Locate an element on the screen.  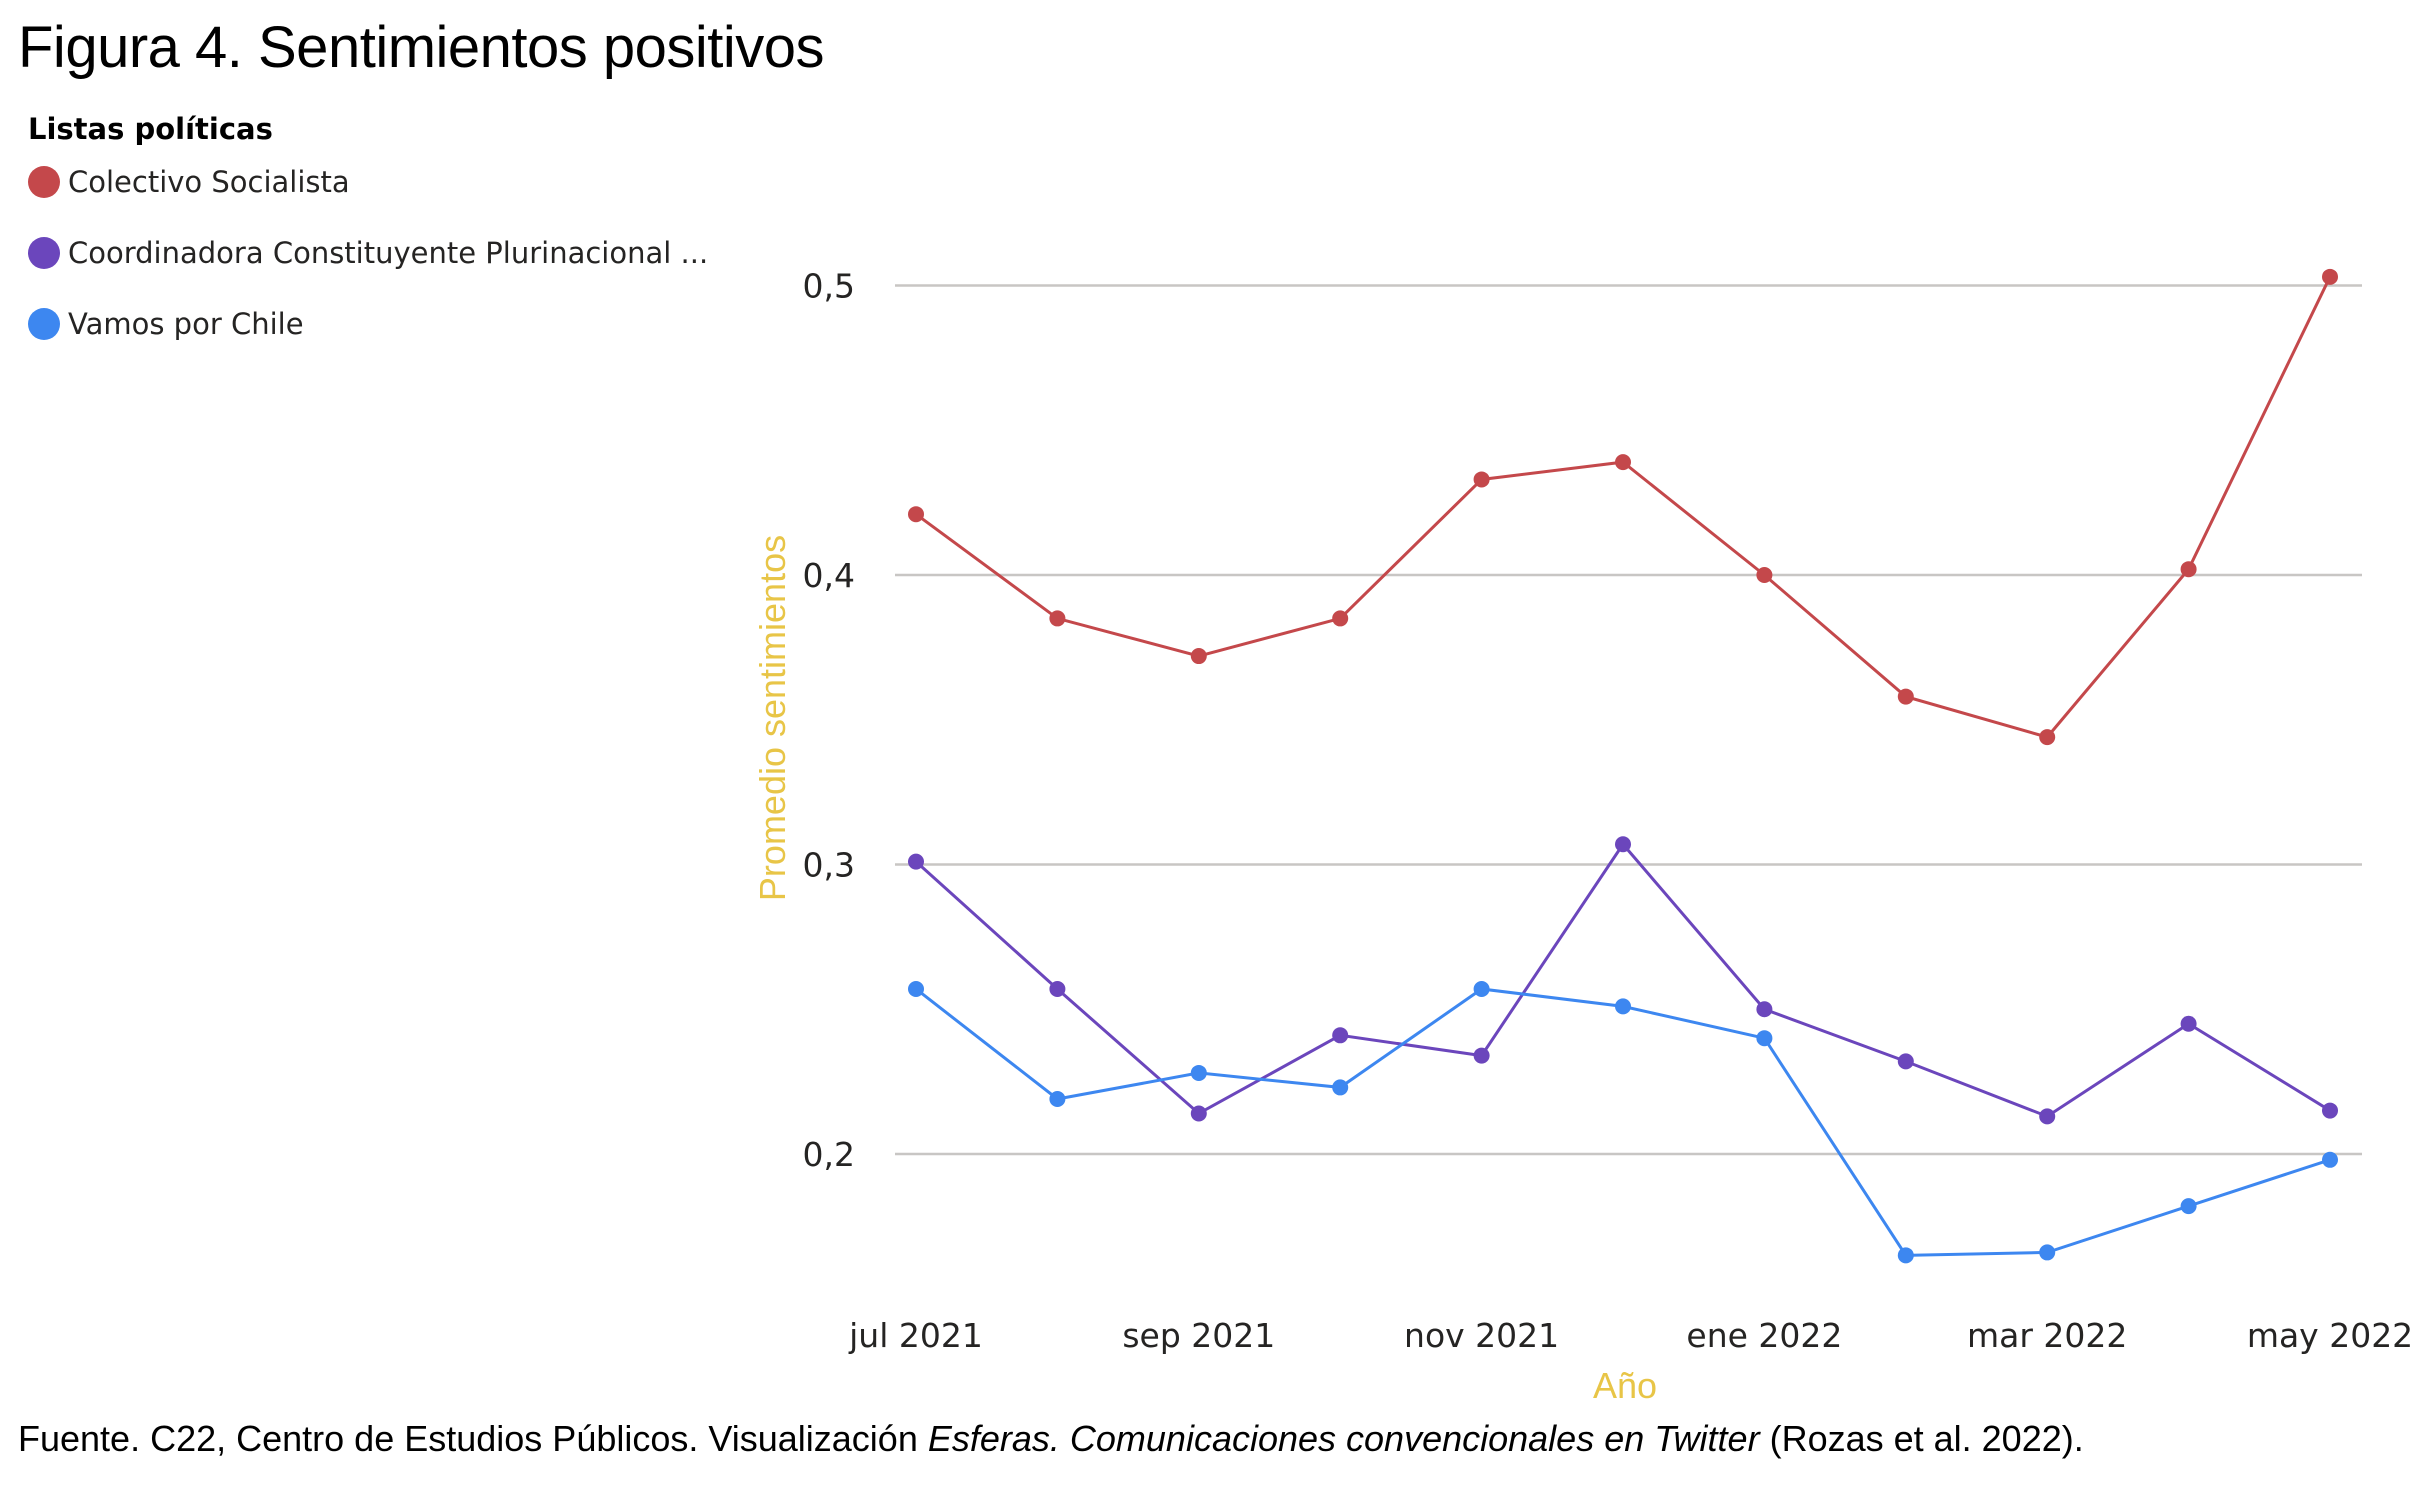
legend-item-vamos-por-chile: Vamos por Chile is located at coordinates (368, 324).